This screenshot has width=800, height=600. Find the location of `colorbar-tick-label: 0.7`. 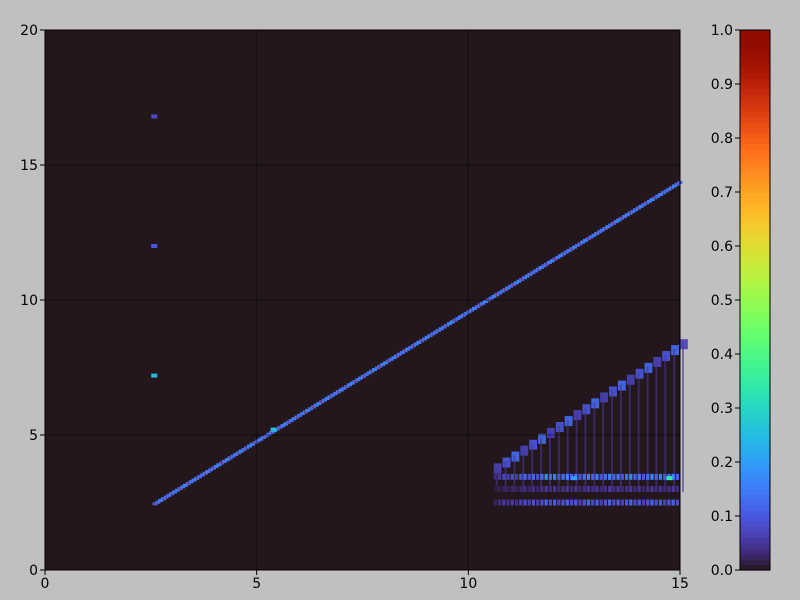

colorbar-tick-label: 0.7 is located at coordinates (722, 193).